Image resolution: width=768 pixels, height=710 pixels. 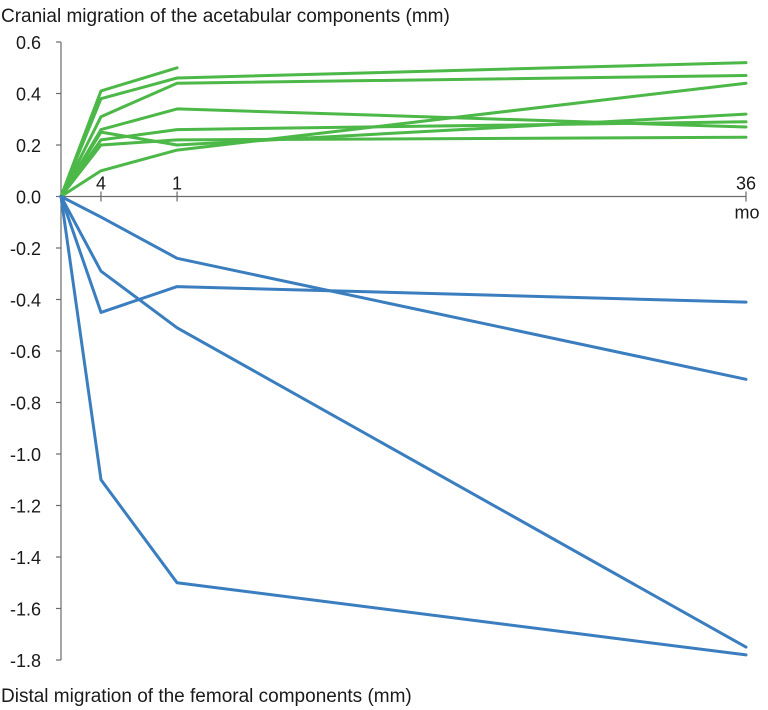 What do you see at coordinates (746, 213) in the screenshot?
I see `x-unit-label: mo` at bounding box center [746, 213].